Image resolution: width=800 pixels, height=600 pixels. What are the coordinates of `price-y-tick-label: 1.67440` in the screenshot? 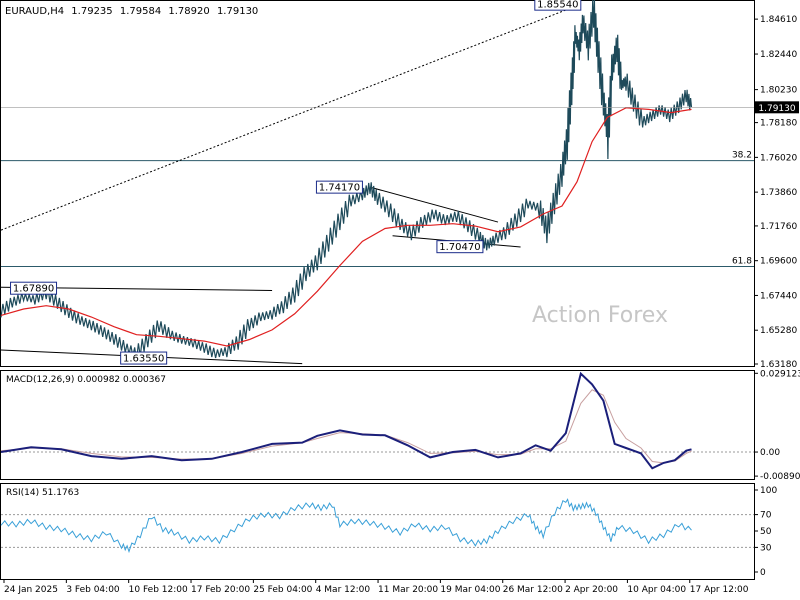 It's located at (778, 296).